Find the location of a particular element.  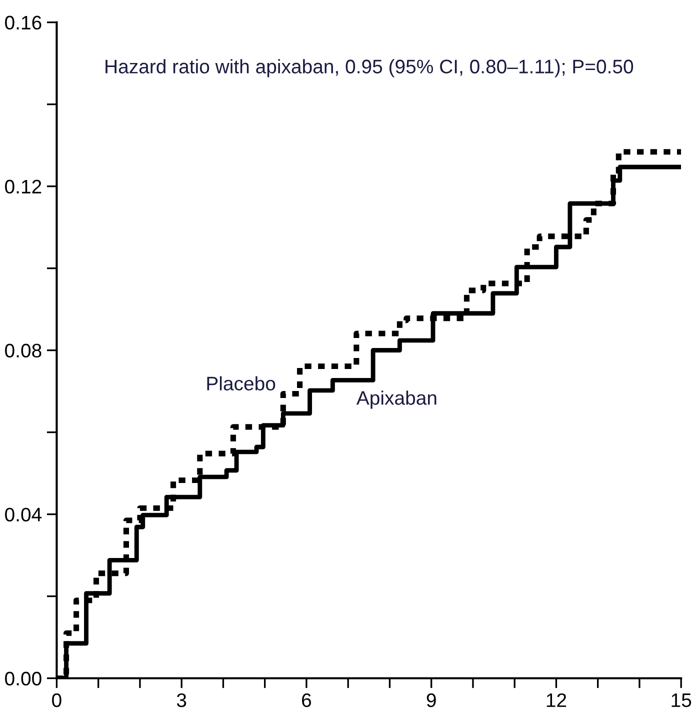

y-tick-label: 0.00 is located at coordinates (23, 679).